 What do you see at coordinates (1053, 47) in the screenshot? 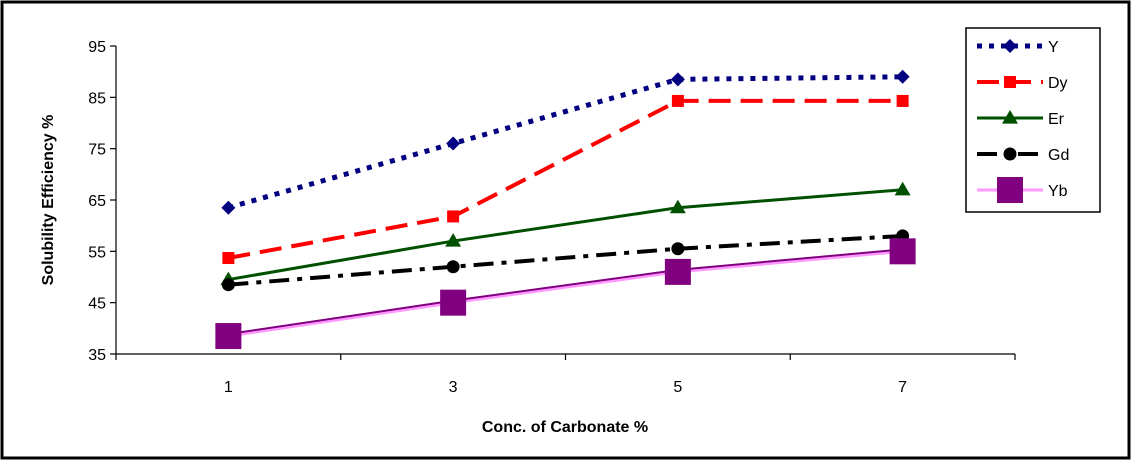
I see `legend-label: Y` at bounding box center [1053, 47].